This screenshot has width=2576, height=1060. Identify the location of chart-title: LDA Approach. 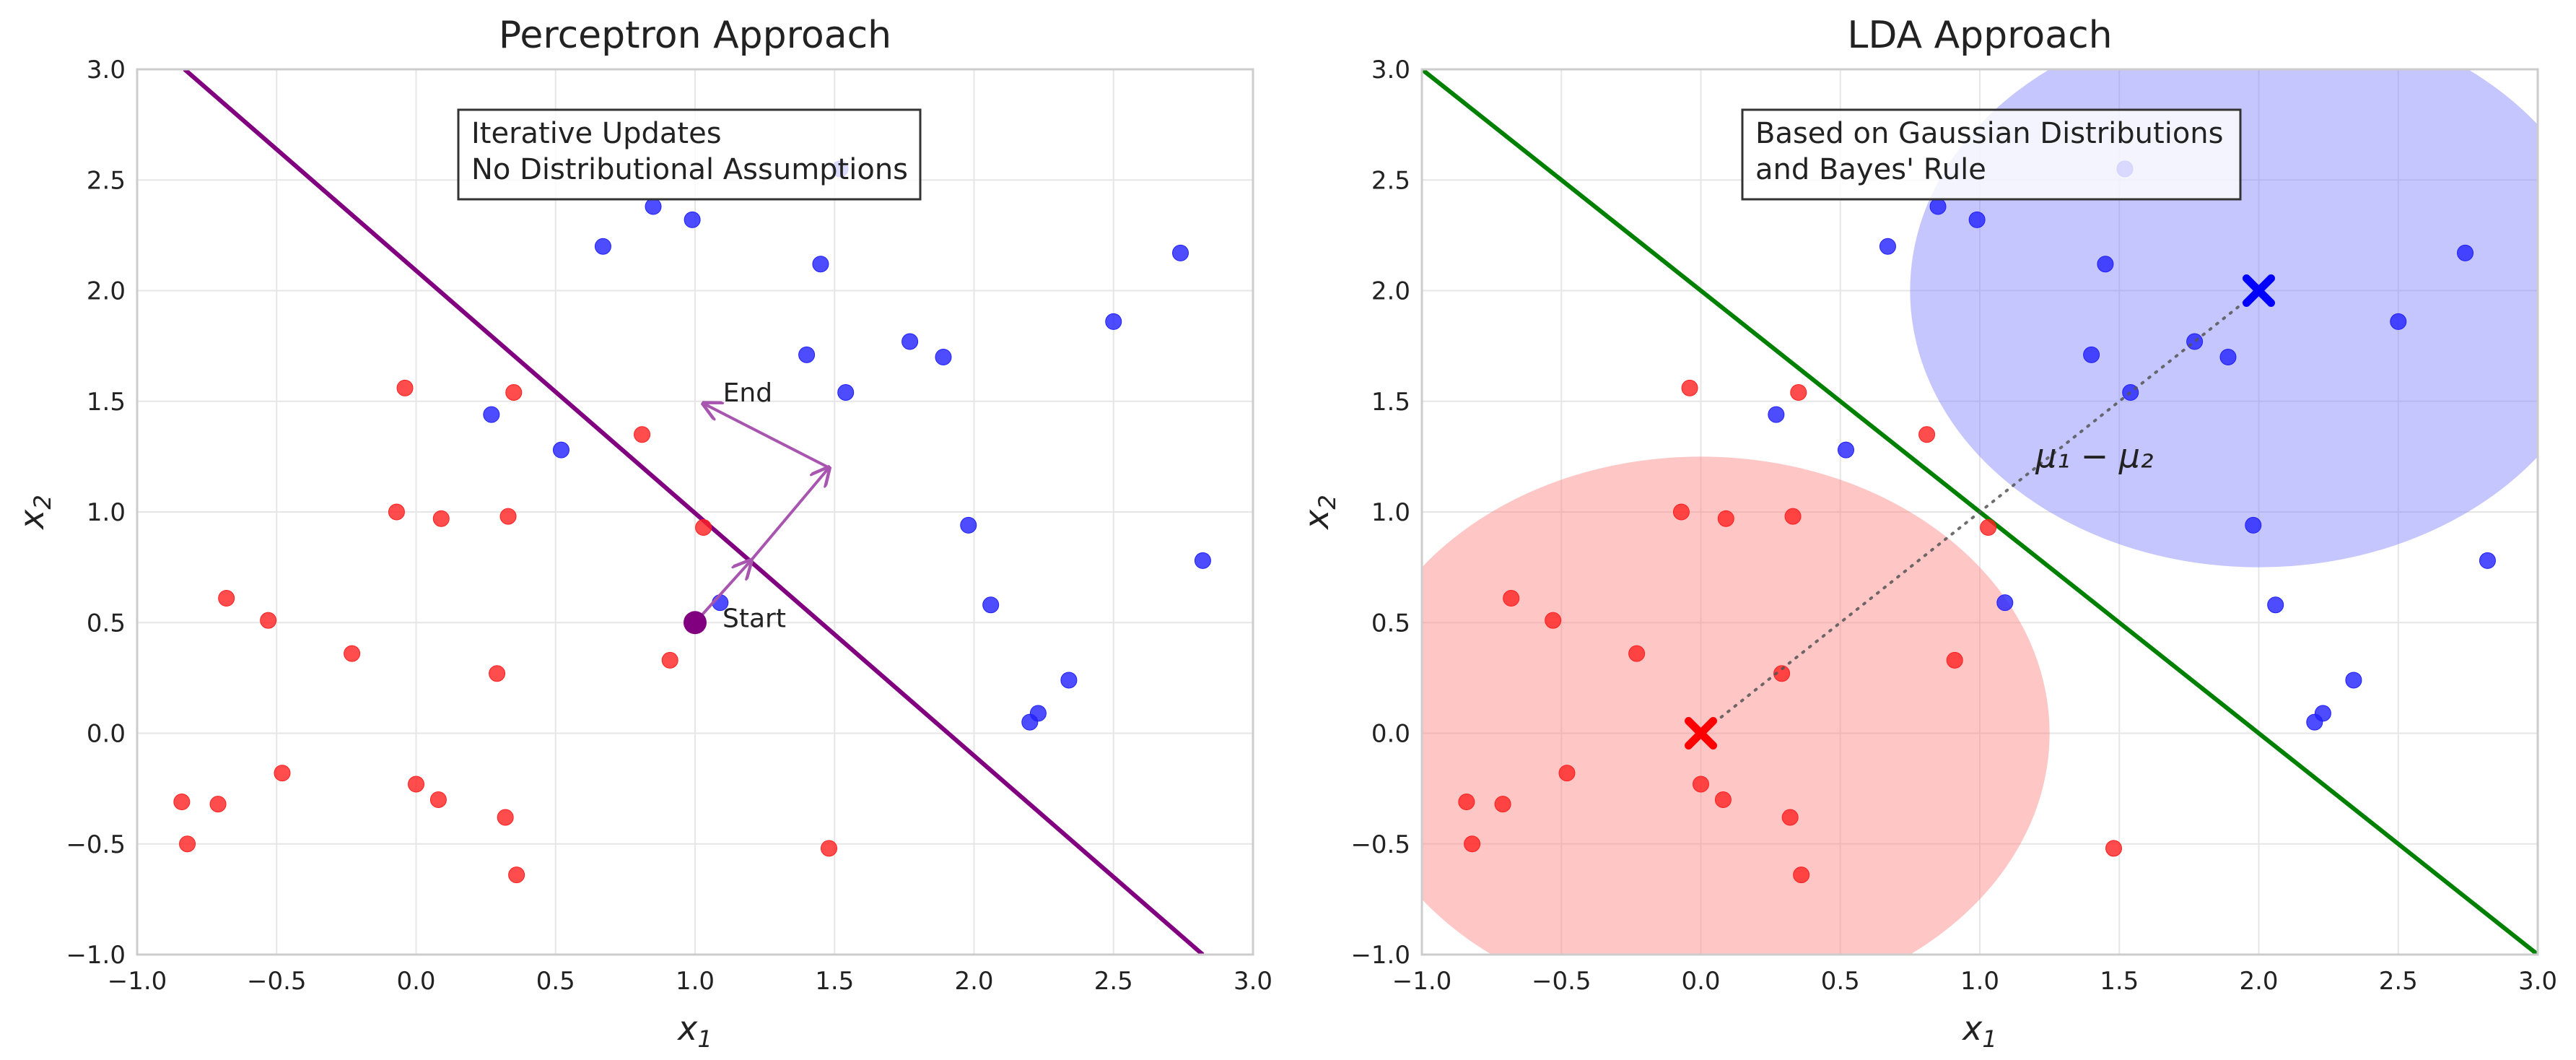
(1979, 35).